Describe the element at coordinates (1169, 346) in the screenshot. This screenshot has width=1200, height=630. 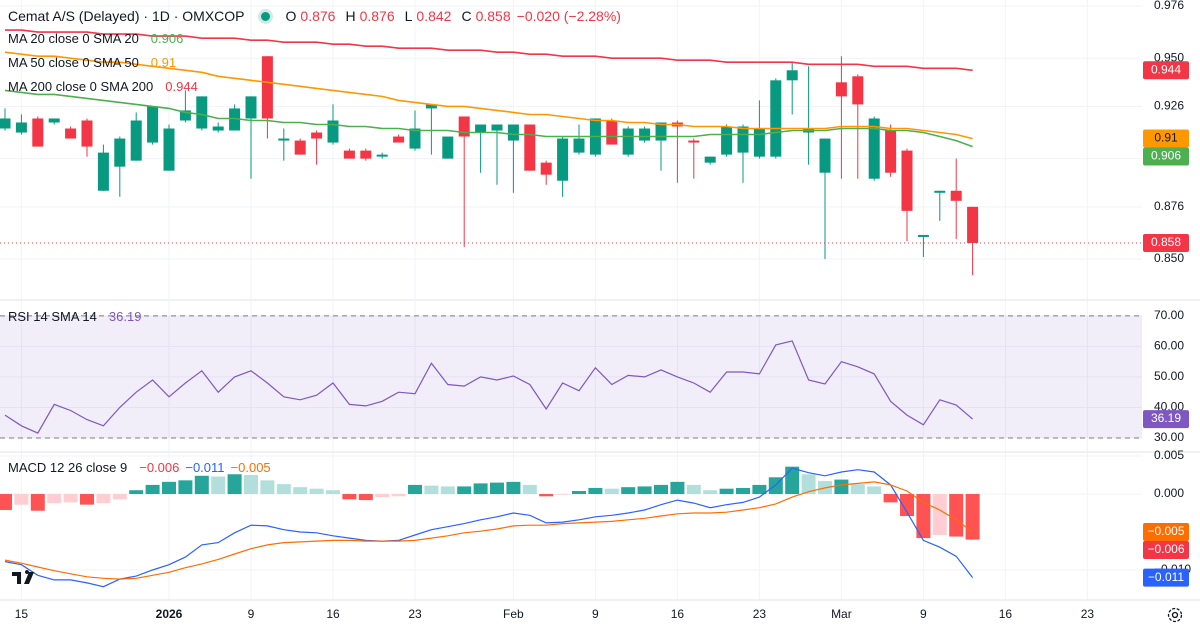
I see `y-tick-label: 60.00` at that location.